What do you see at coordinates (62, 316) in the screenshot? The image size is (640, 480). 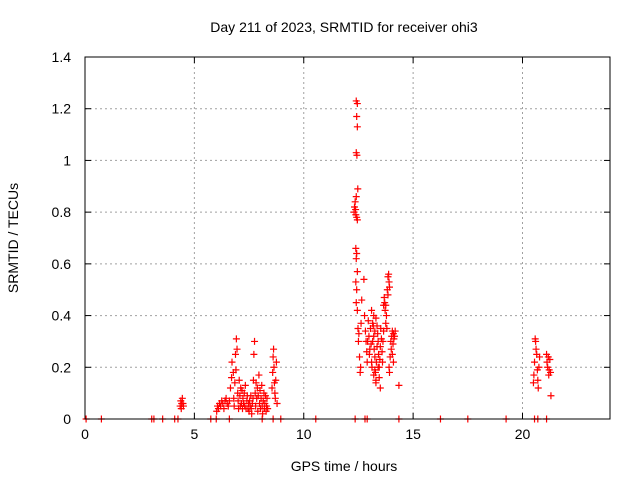 I see `y-tick-label: 0.4` at bounding box center [62, 316].